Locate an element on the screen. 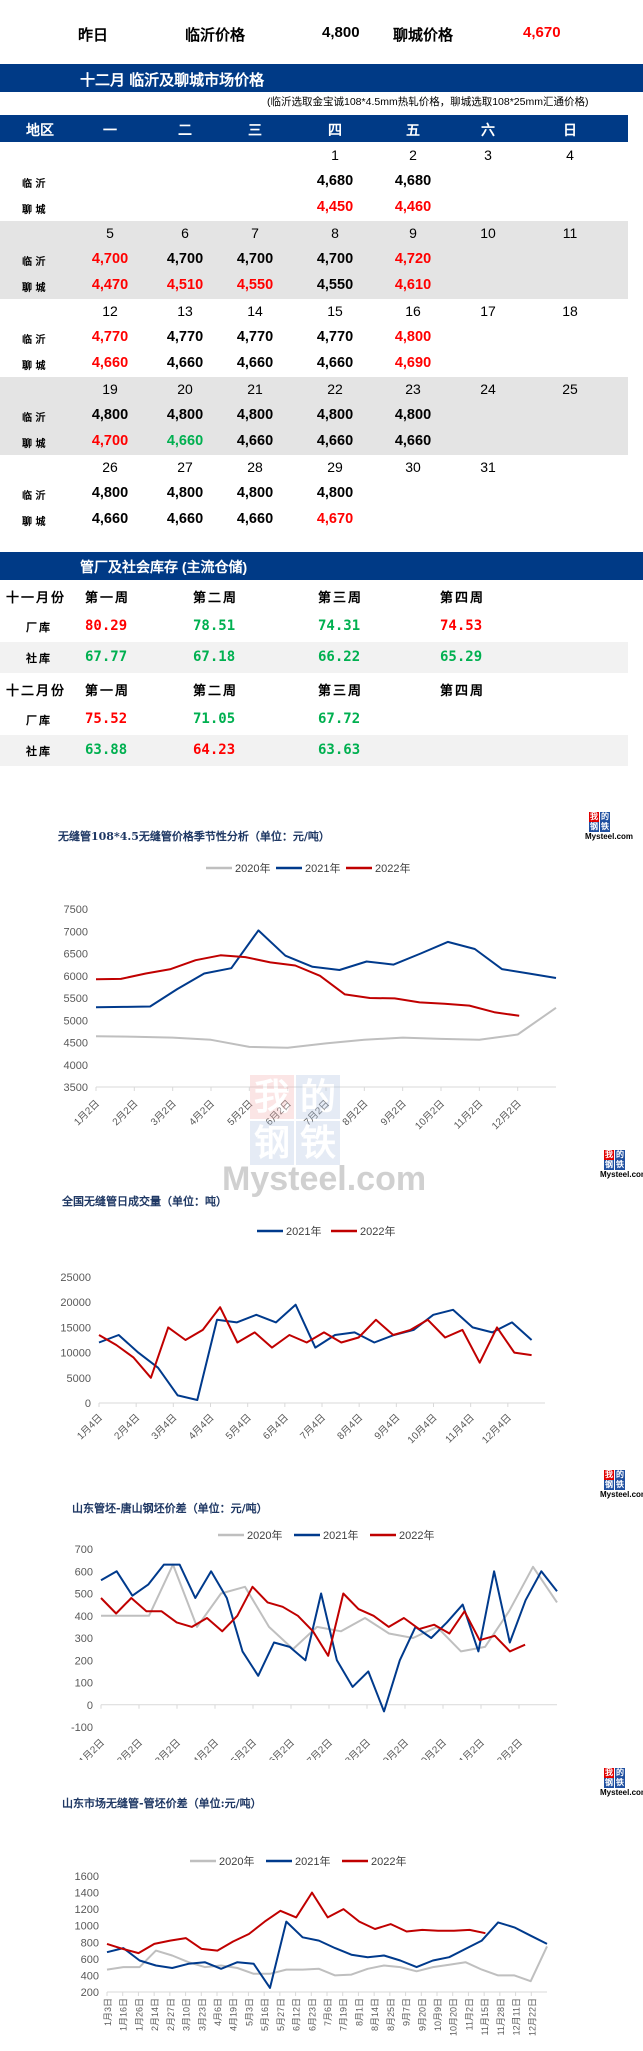  inventory-value: 74.53 is located at coordinates (461, 626).